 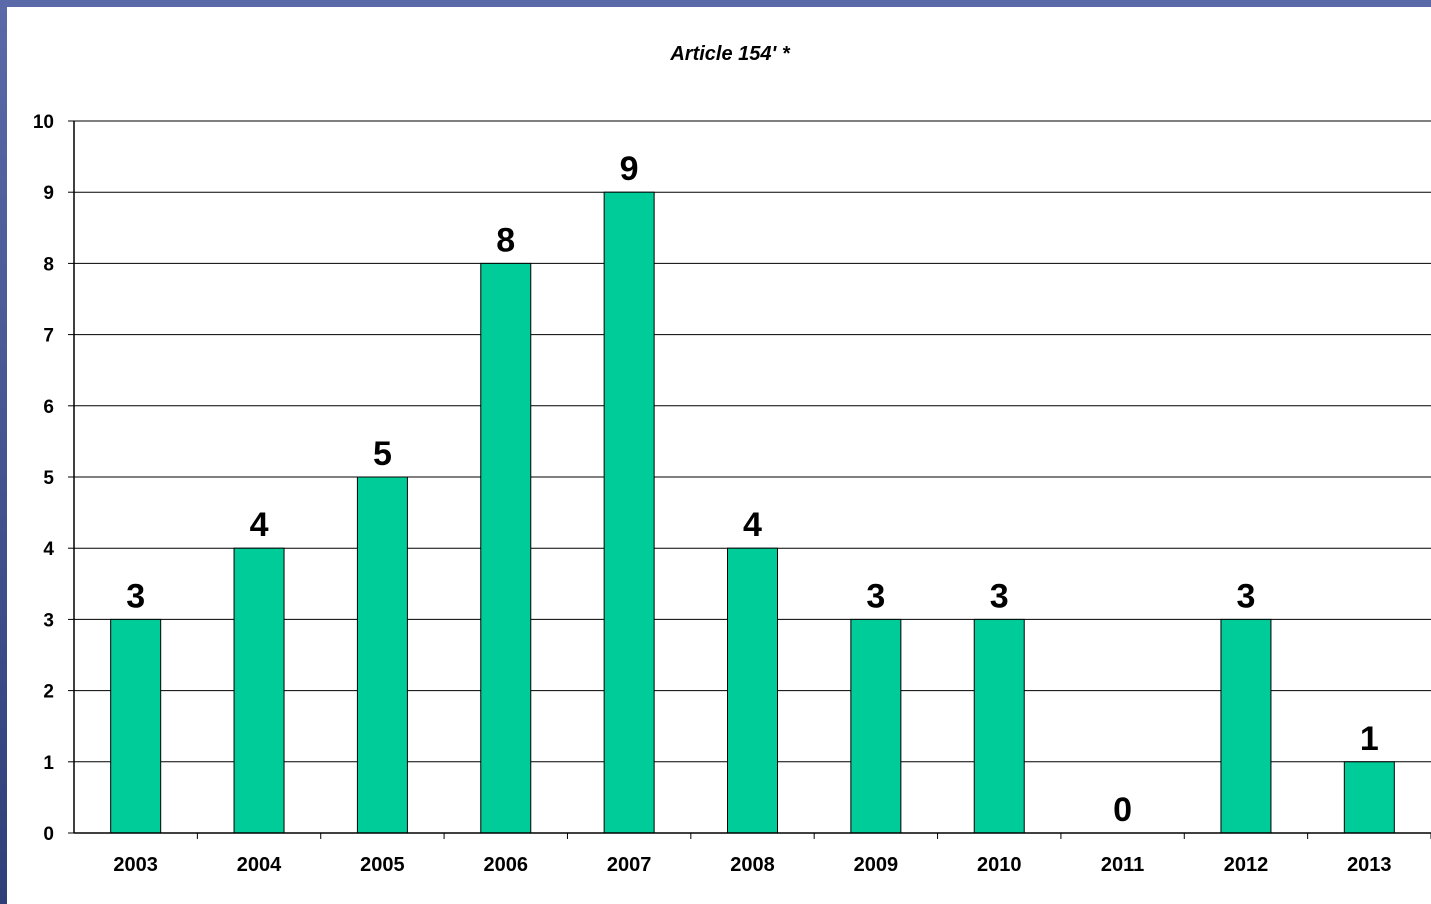 What do you see at coordinates (48, 692) in the screenshot?
I see `y-tick-label: 2` at bounding box center [48, 692].